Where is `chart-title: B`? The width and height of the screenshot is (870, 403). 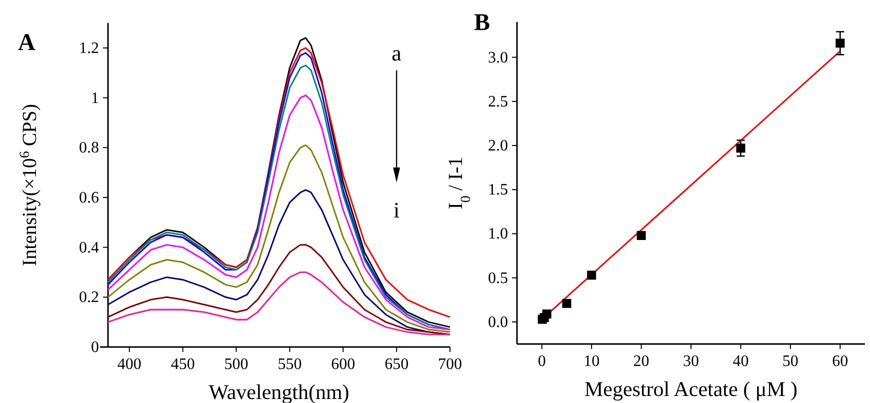 chart-title: B is located at coordinates (482, 23).